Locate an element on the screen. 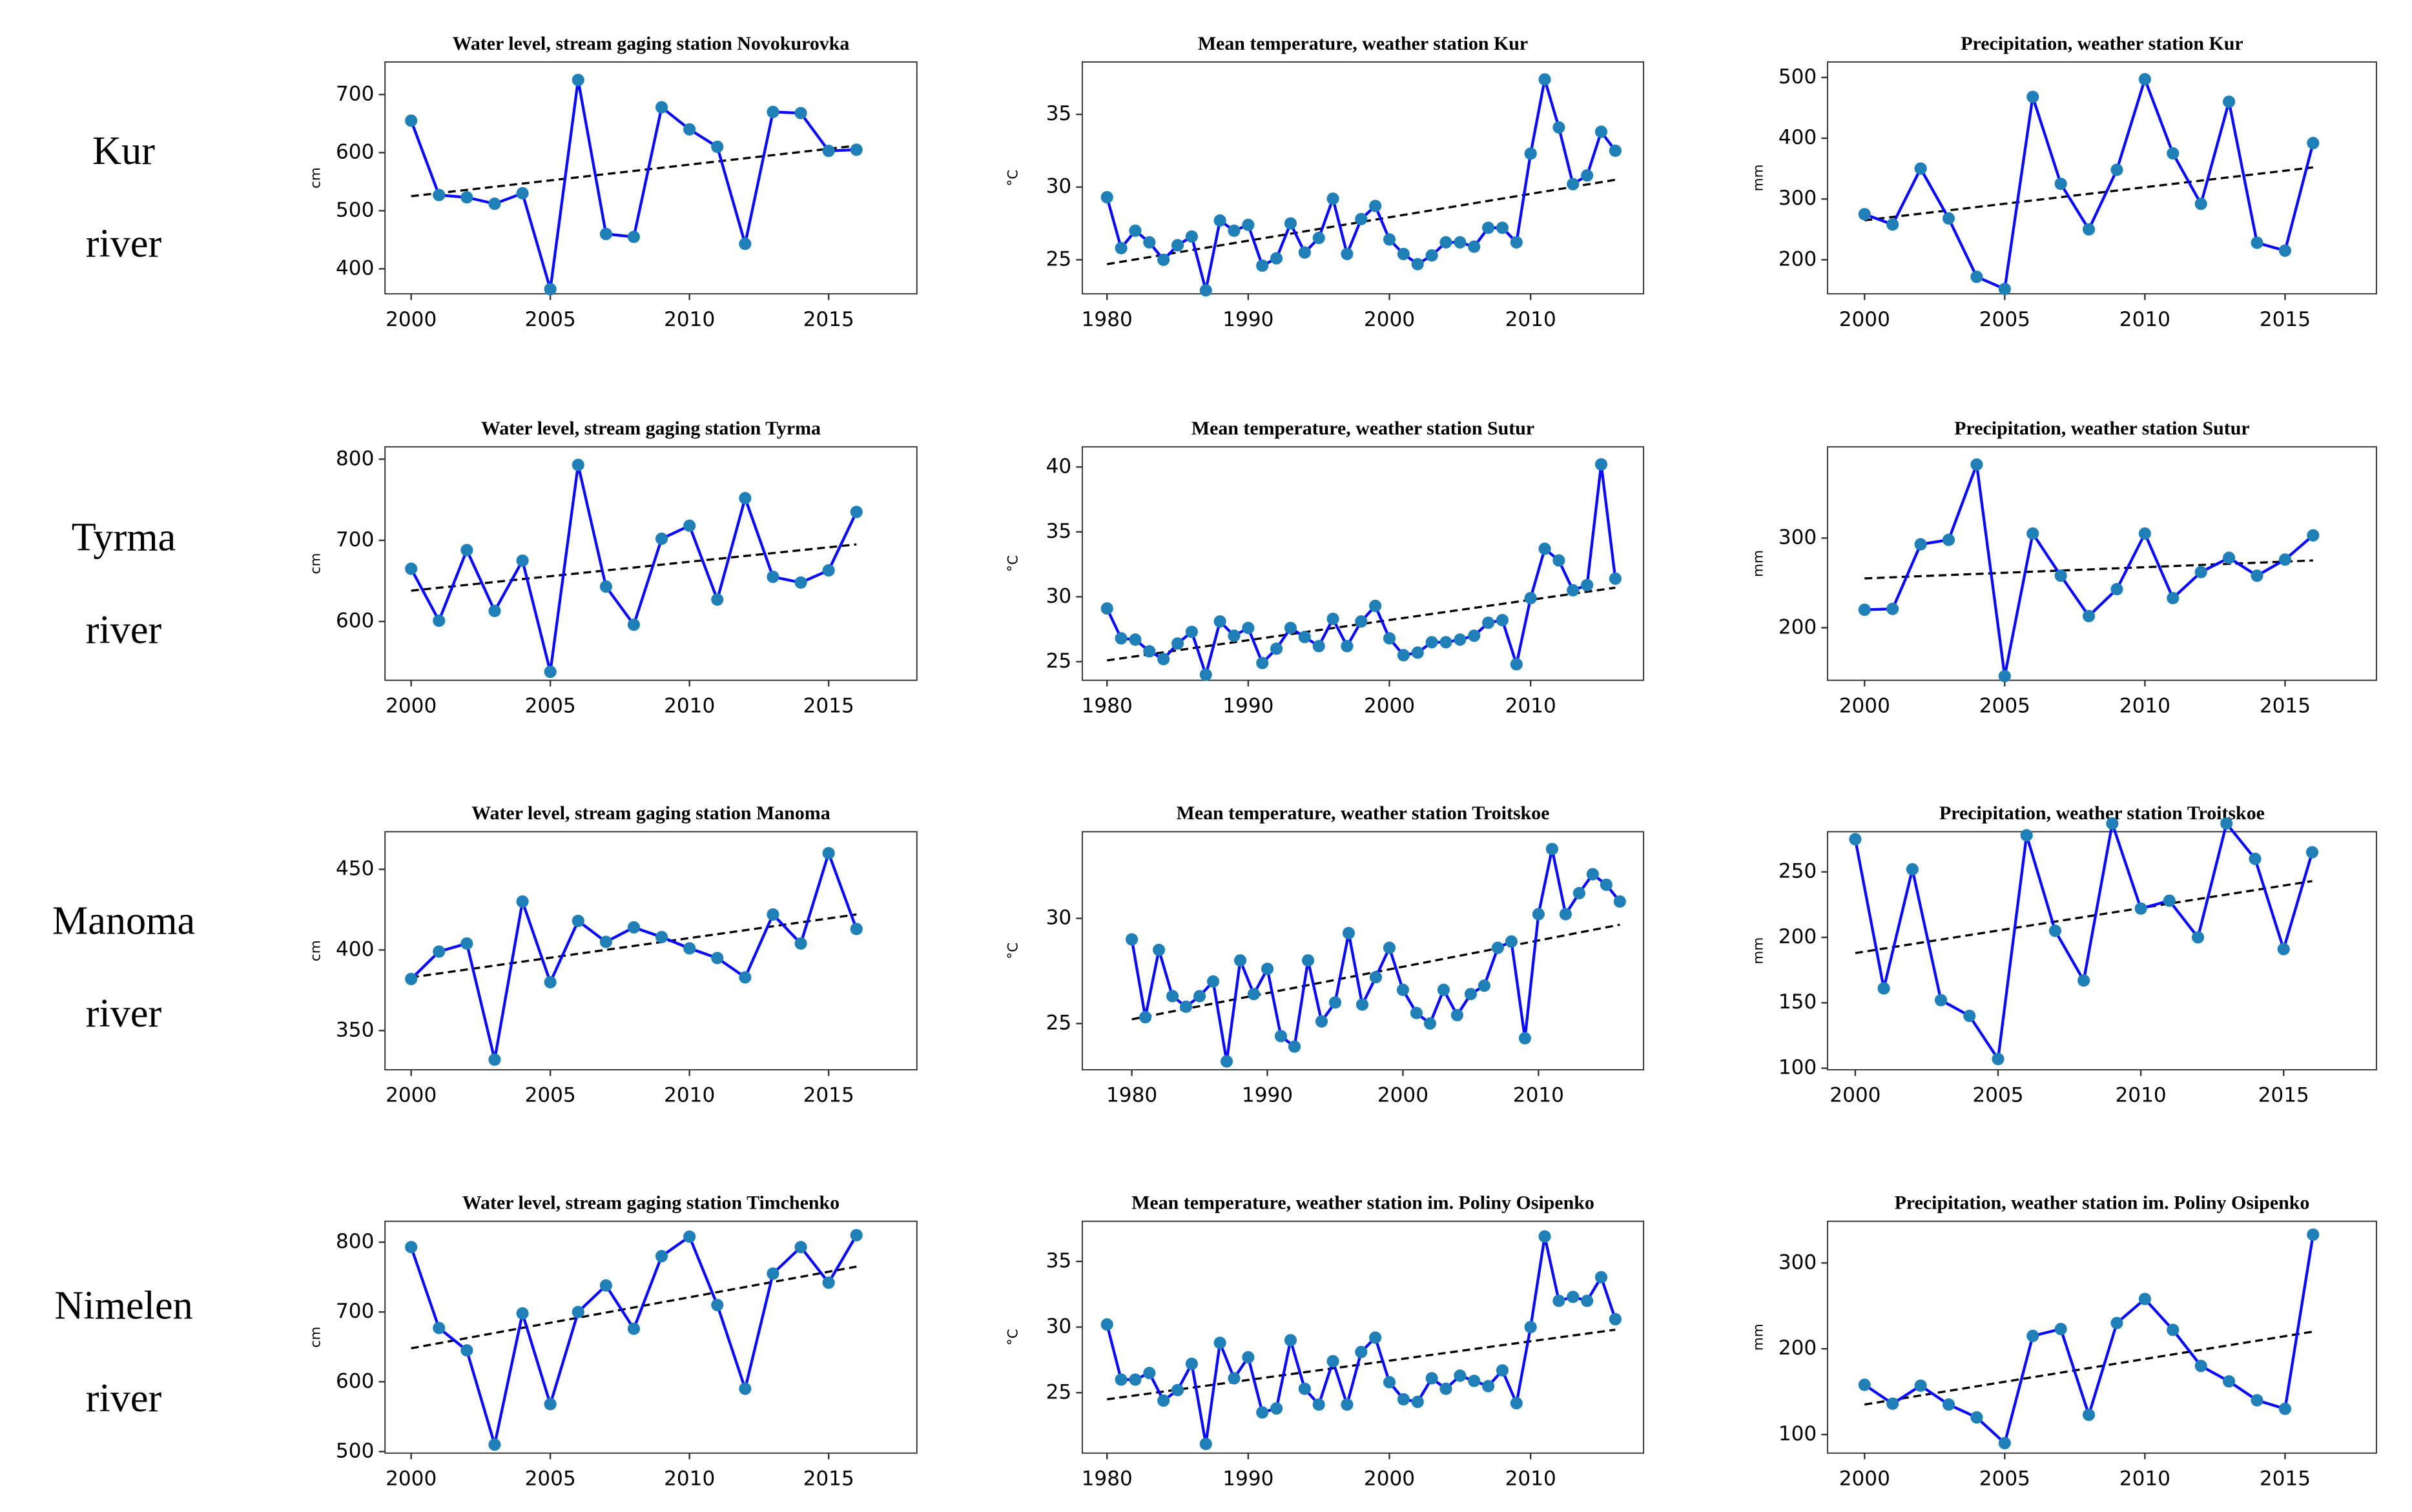 Image resolution: width=2412 pixels, height=1512 pixels. y-tick-label: 600 is located at coordinates (355, 151).